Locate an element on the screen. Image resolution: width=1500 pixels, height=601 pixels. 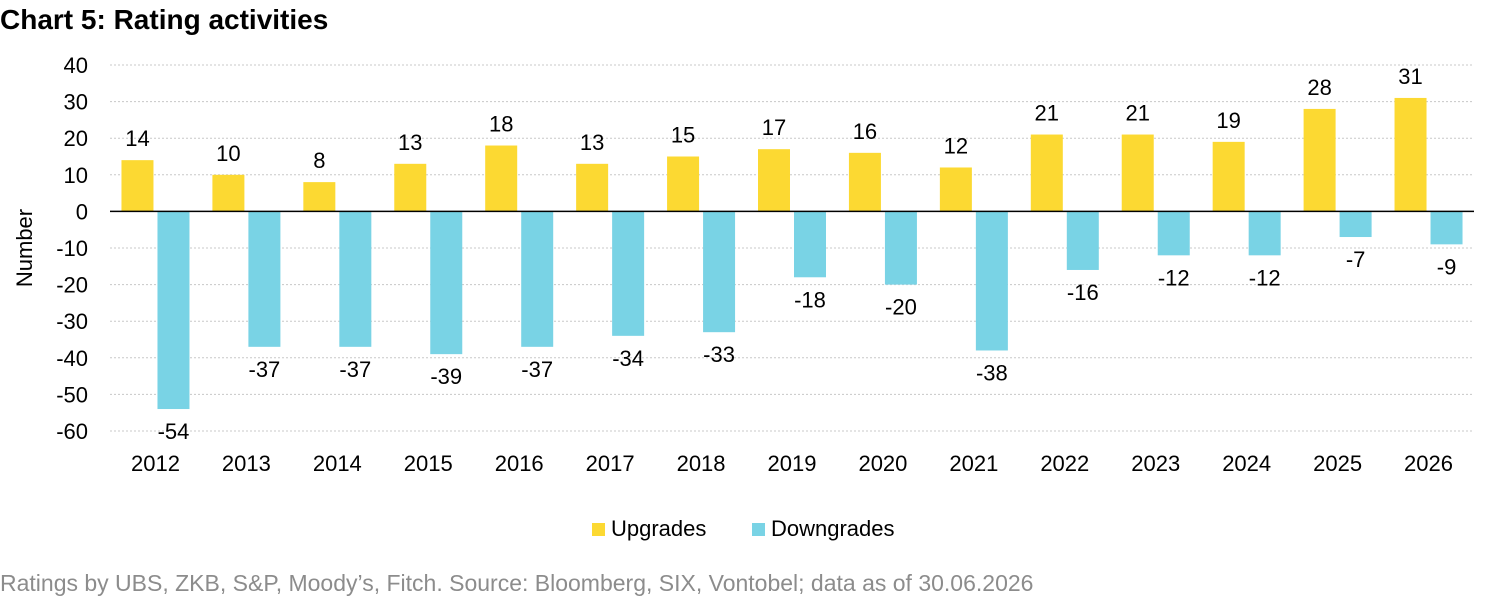
legend: Upgrades Downgrades is located at coordinates (743, 528).